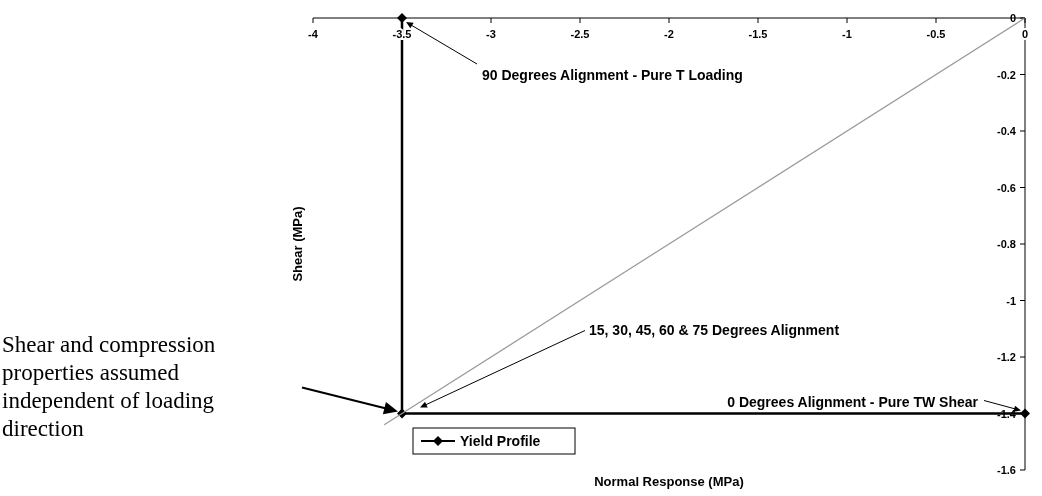 The width and height of the screenshot is (1042, 496). I want to click on x-tick-label: -2.5, so click(580, 34).